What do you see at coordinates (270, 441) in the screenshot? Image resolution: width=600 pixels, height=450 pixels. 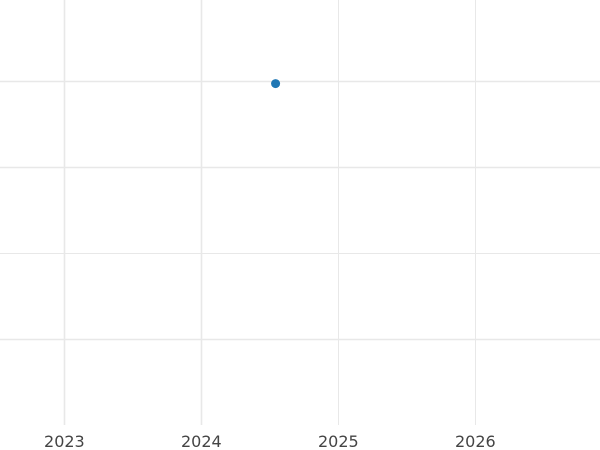 I see `x-axis-ticks: 2023 2024 2025 2026` at bounding box center [270, 441].